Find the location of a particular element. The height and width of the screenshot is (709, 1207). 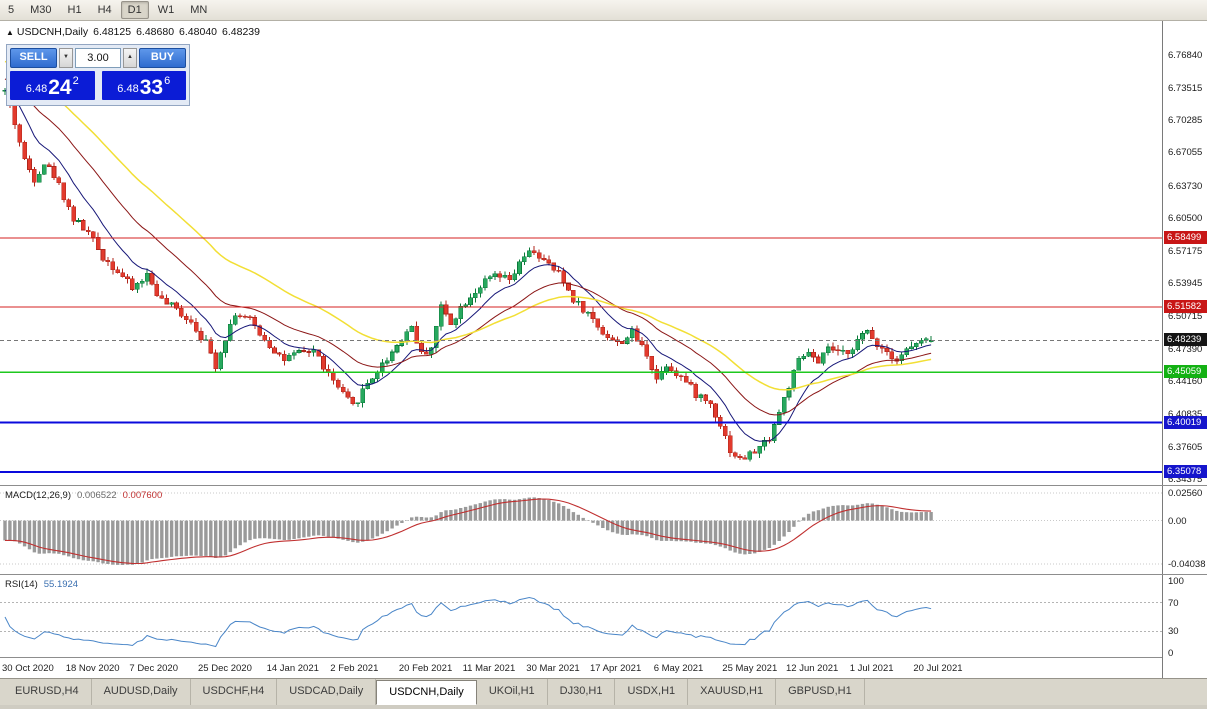

sell-button: SELL is located at coordinates (33, 58).